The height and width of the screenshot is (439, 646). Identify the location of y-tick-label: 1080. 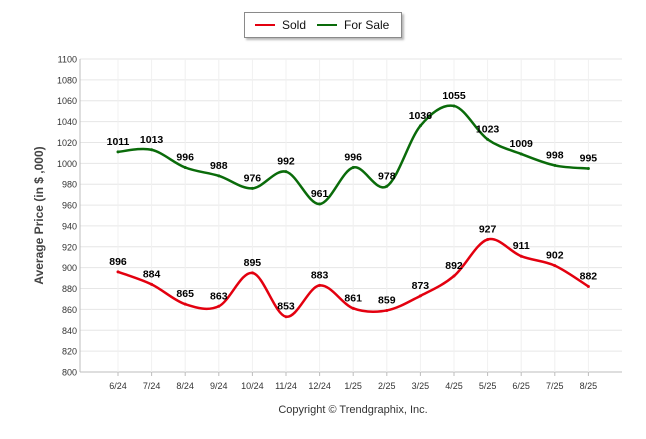
(67, 80).